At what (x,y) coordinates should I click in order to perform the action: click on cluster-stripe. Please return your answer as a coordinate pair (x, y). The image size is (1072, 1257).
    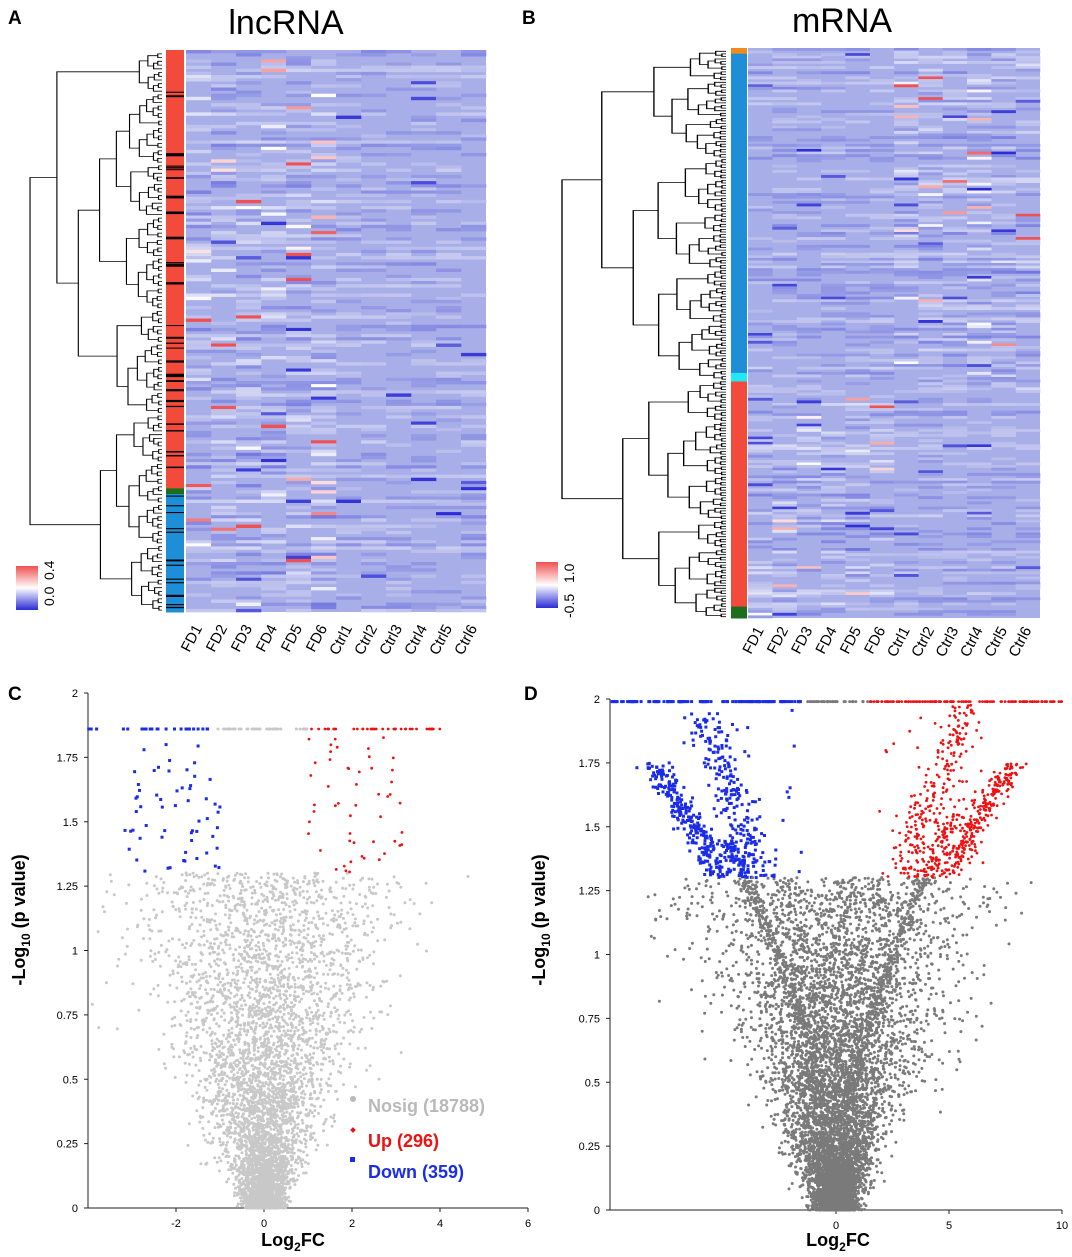
    Looking at the image, I should click on (175, 263).